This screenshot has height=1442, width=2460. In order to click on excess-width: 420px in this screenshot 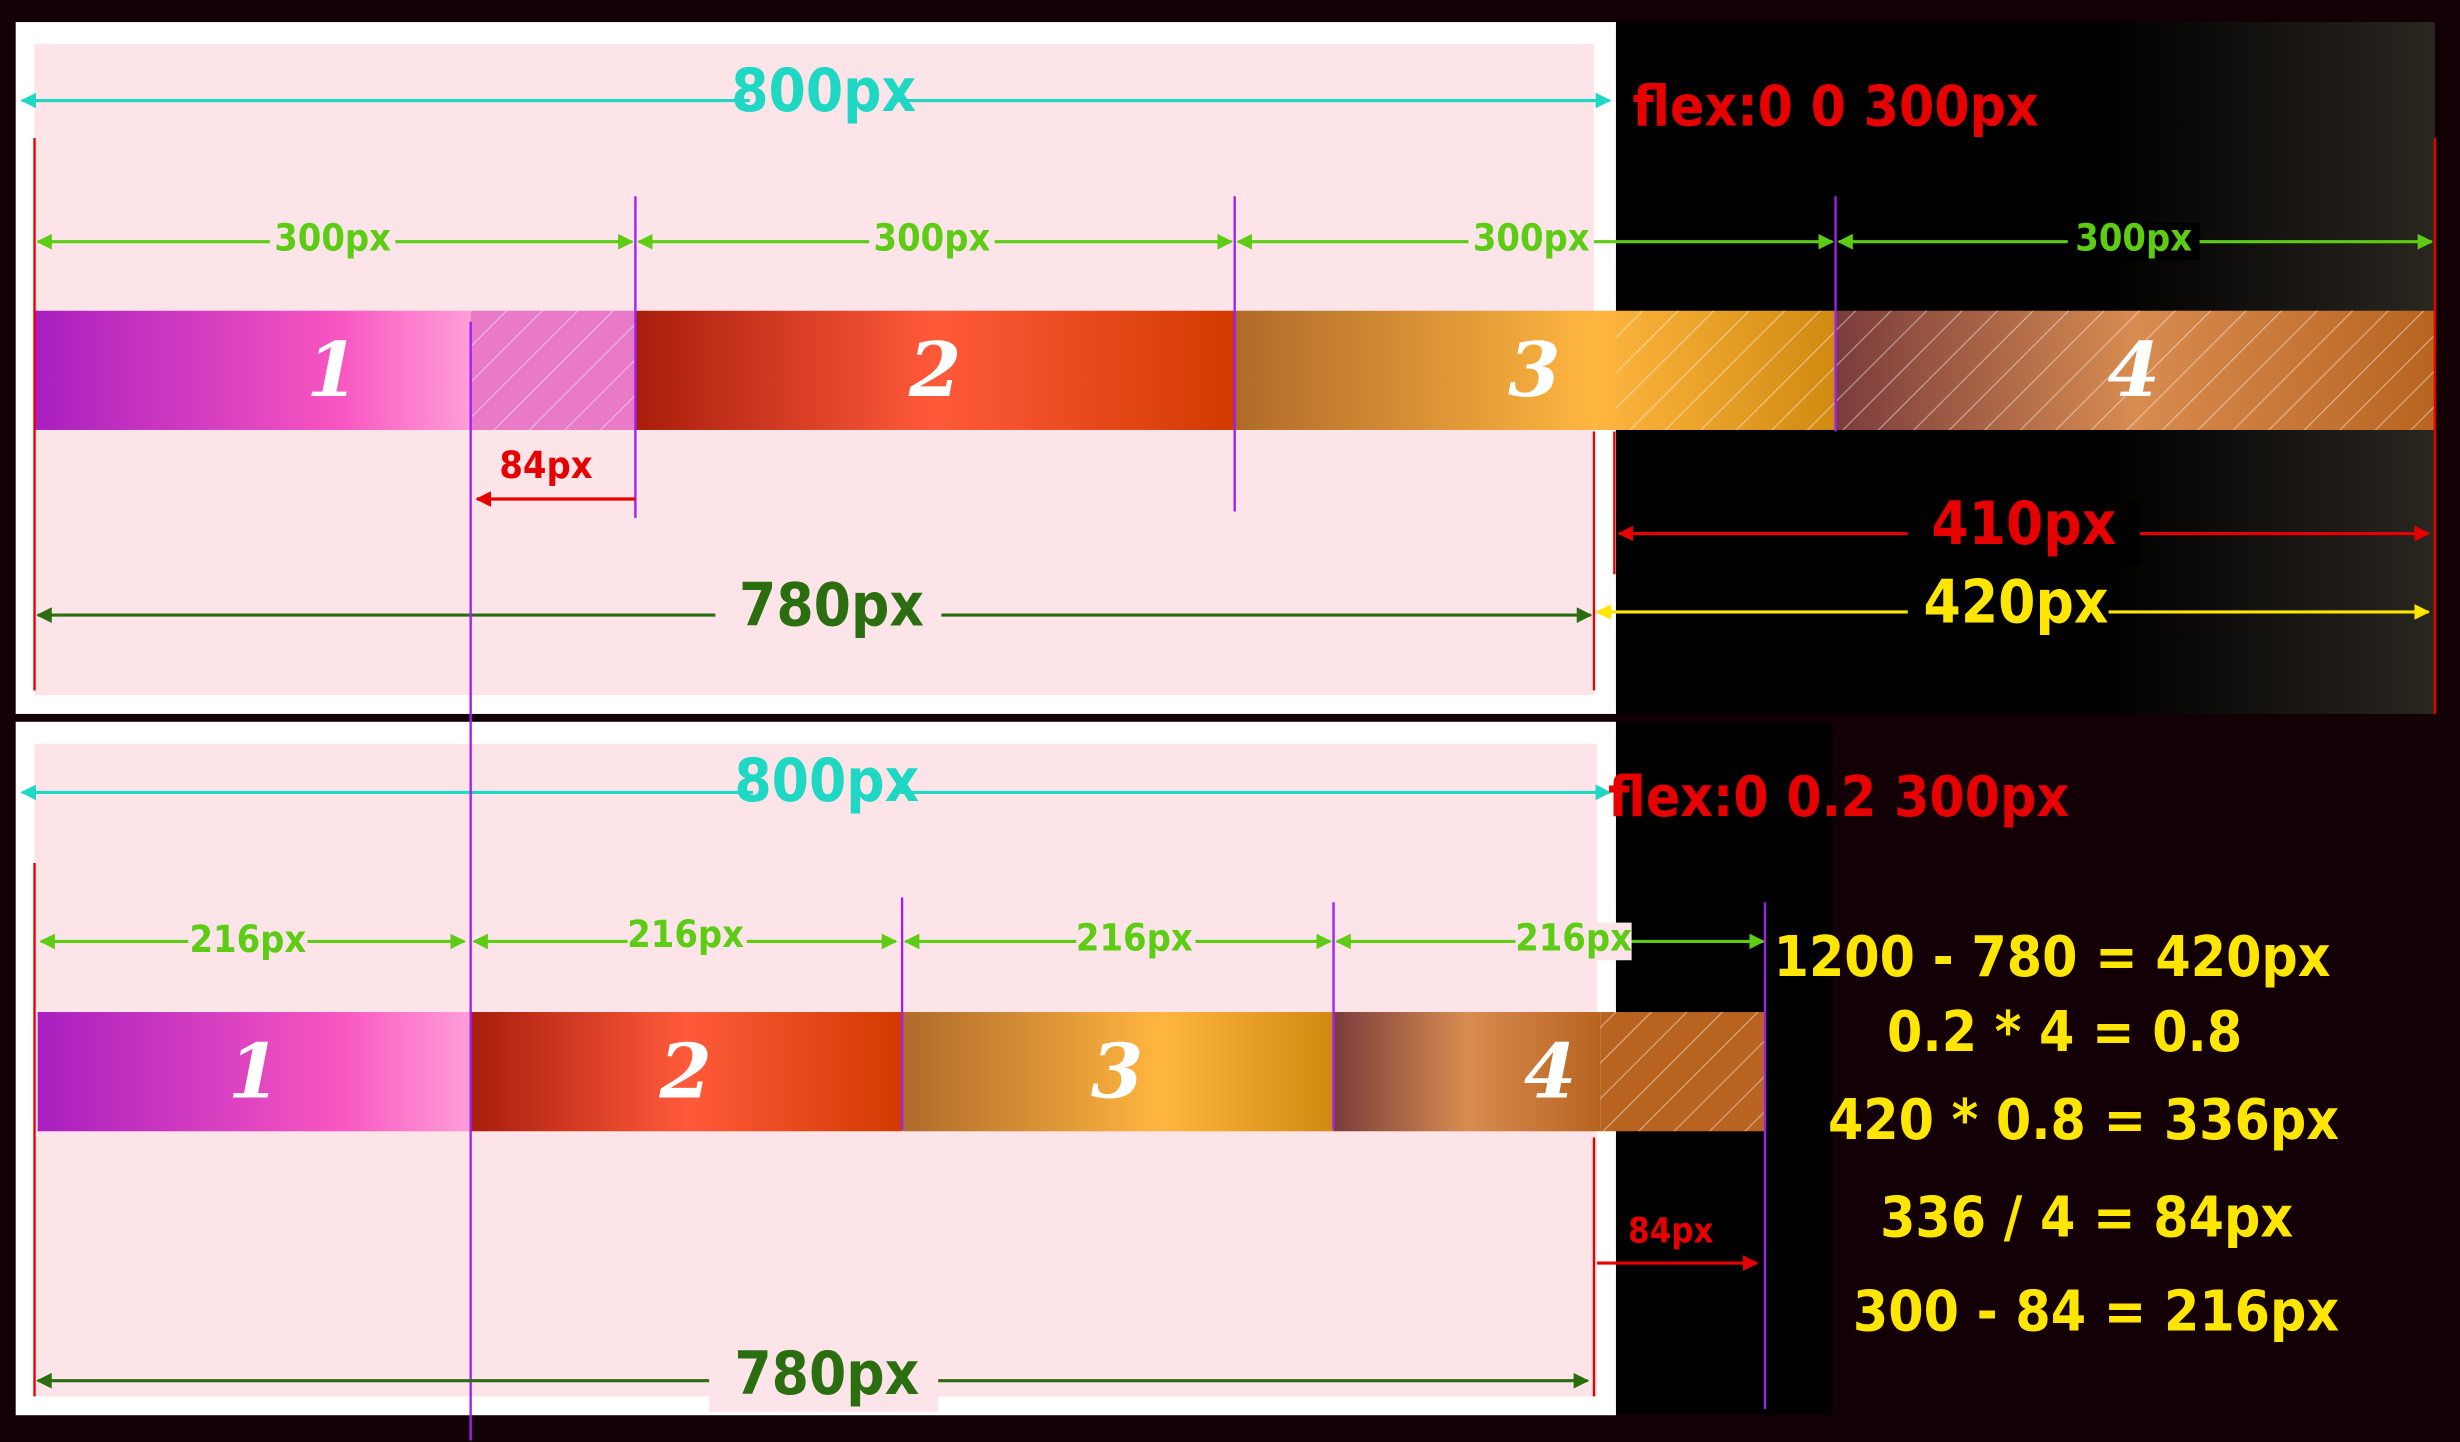, I will do `click(2016, 602)`.